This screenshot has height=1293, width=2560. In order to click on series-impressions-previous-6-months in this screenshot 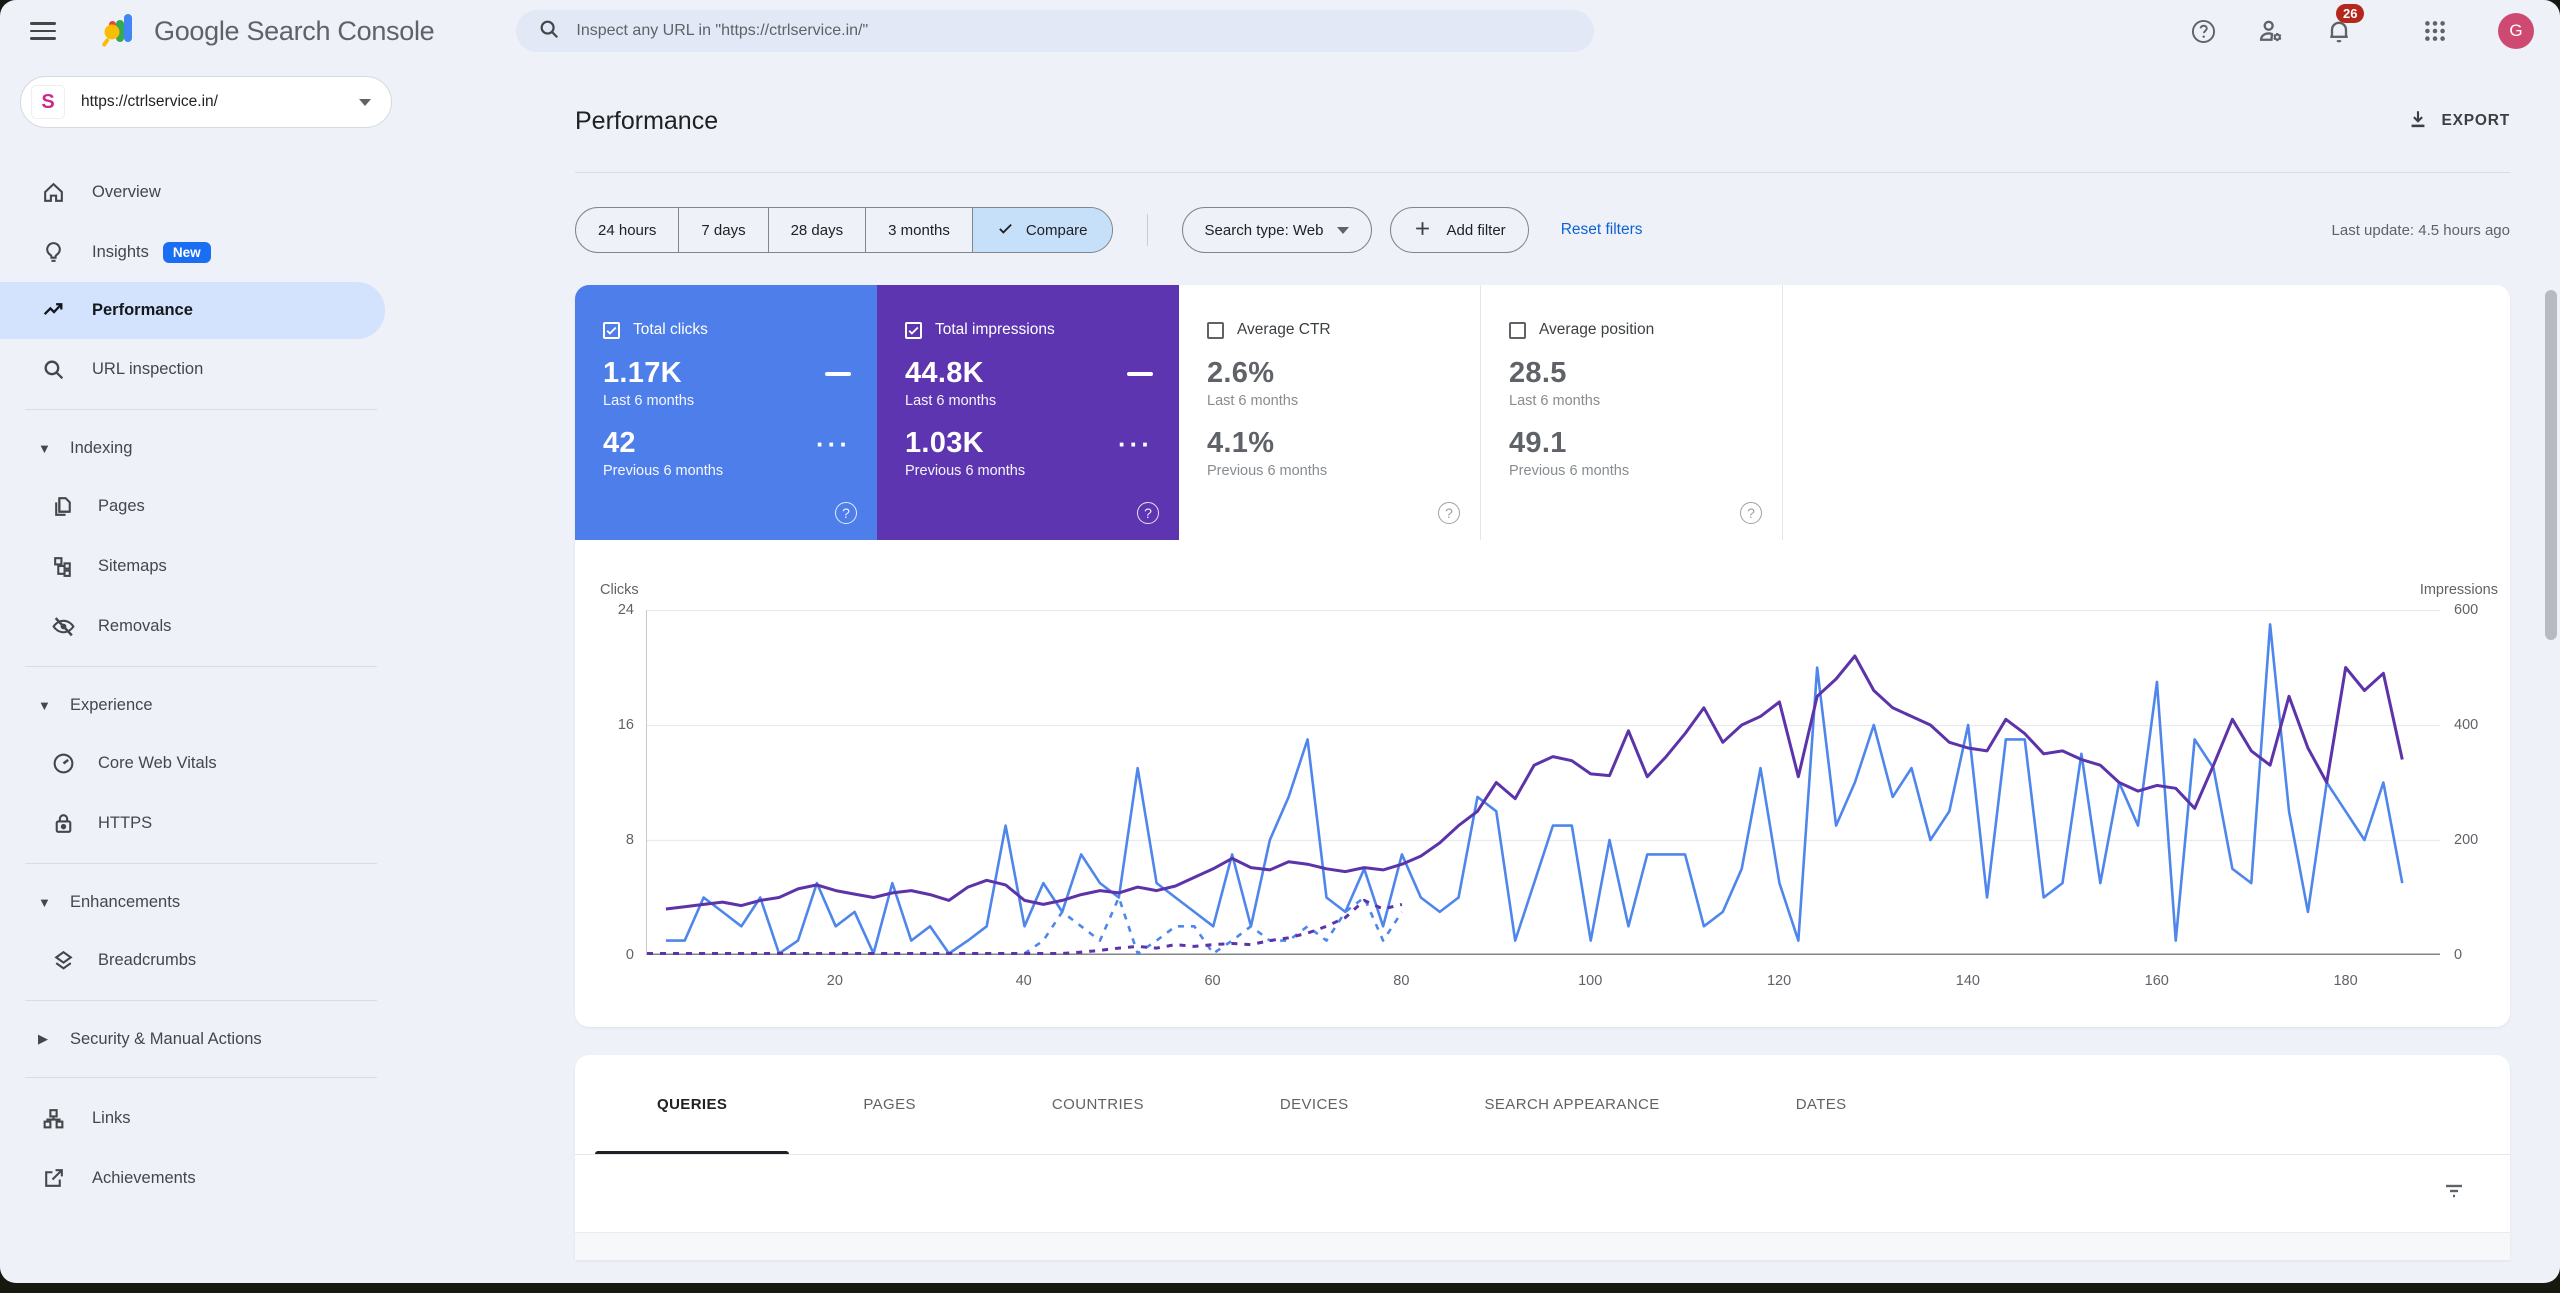, I will do `click(1025, 926)`.